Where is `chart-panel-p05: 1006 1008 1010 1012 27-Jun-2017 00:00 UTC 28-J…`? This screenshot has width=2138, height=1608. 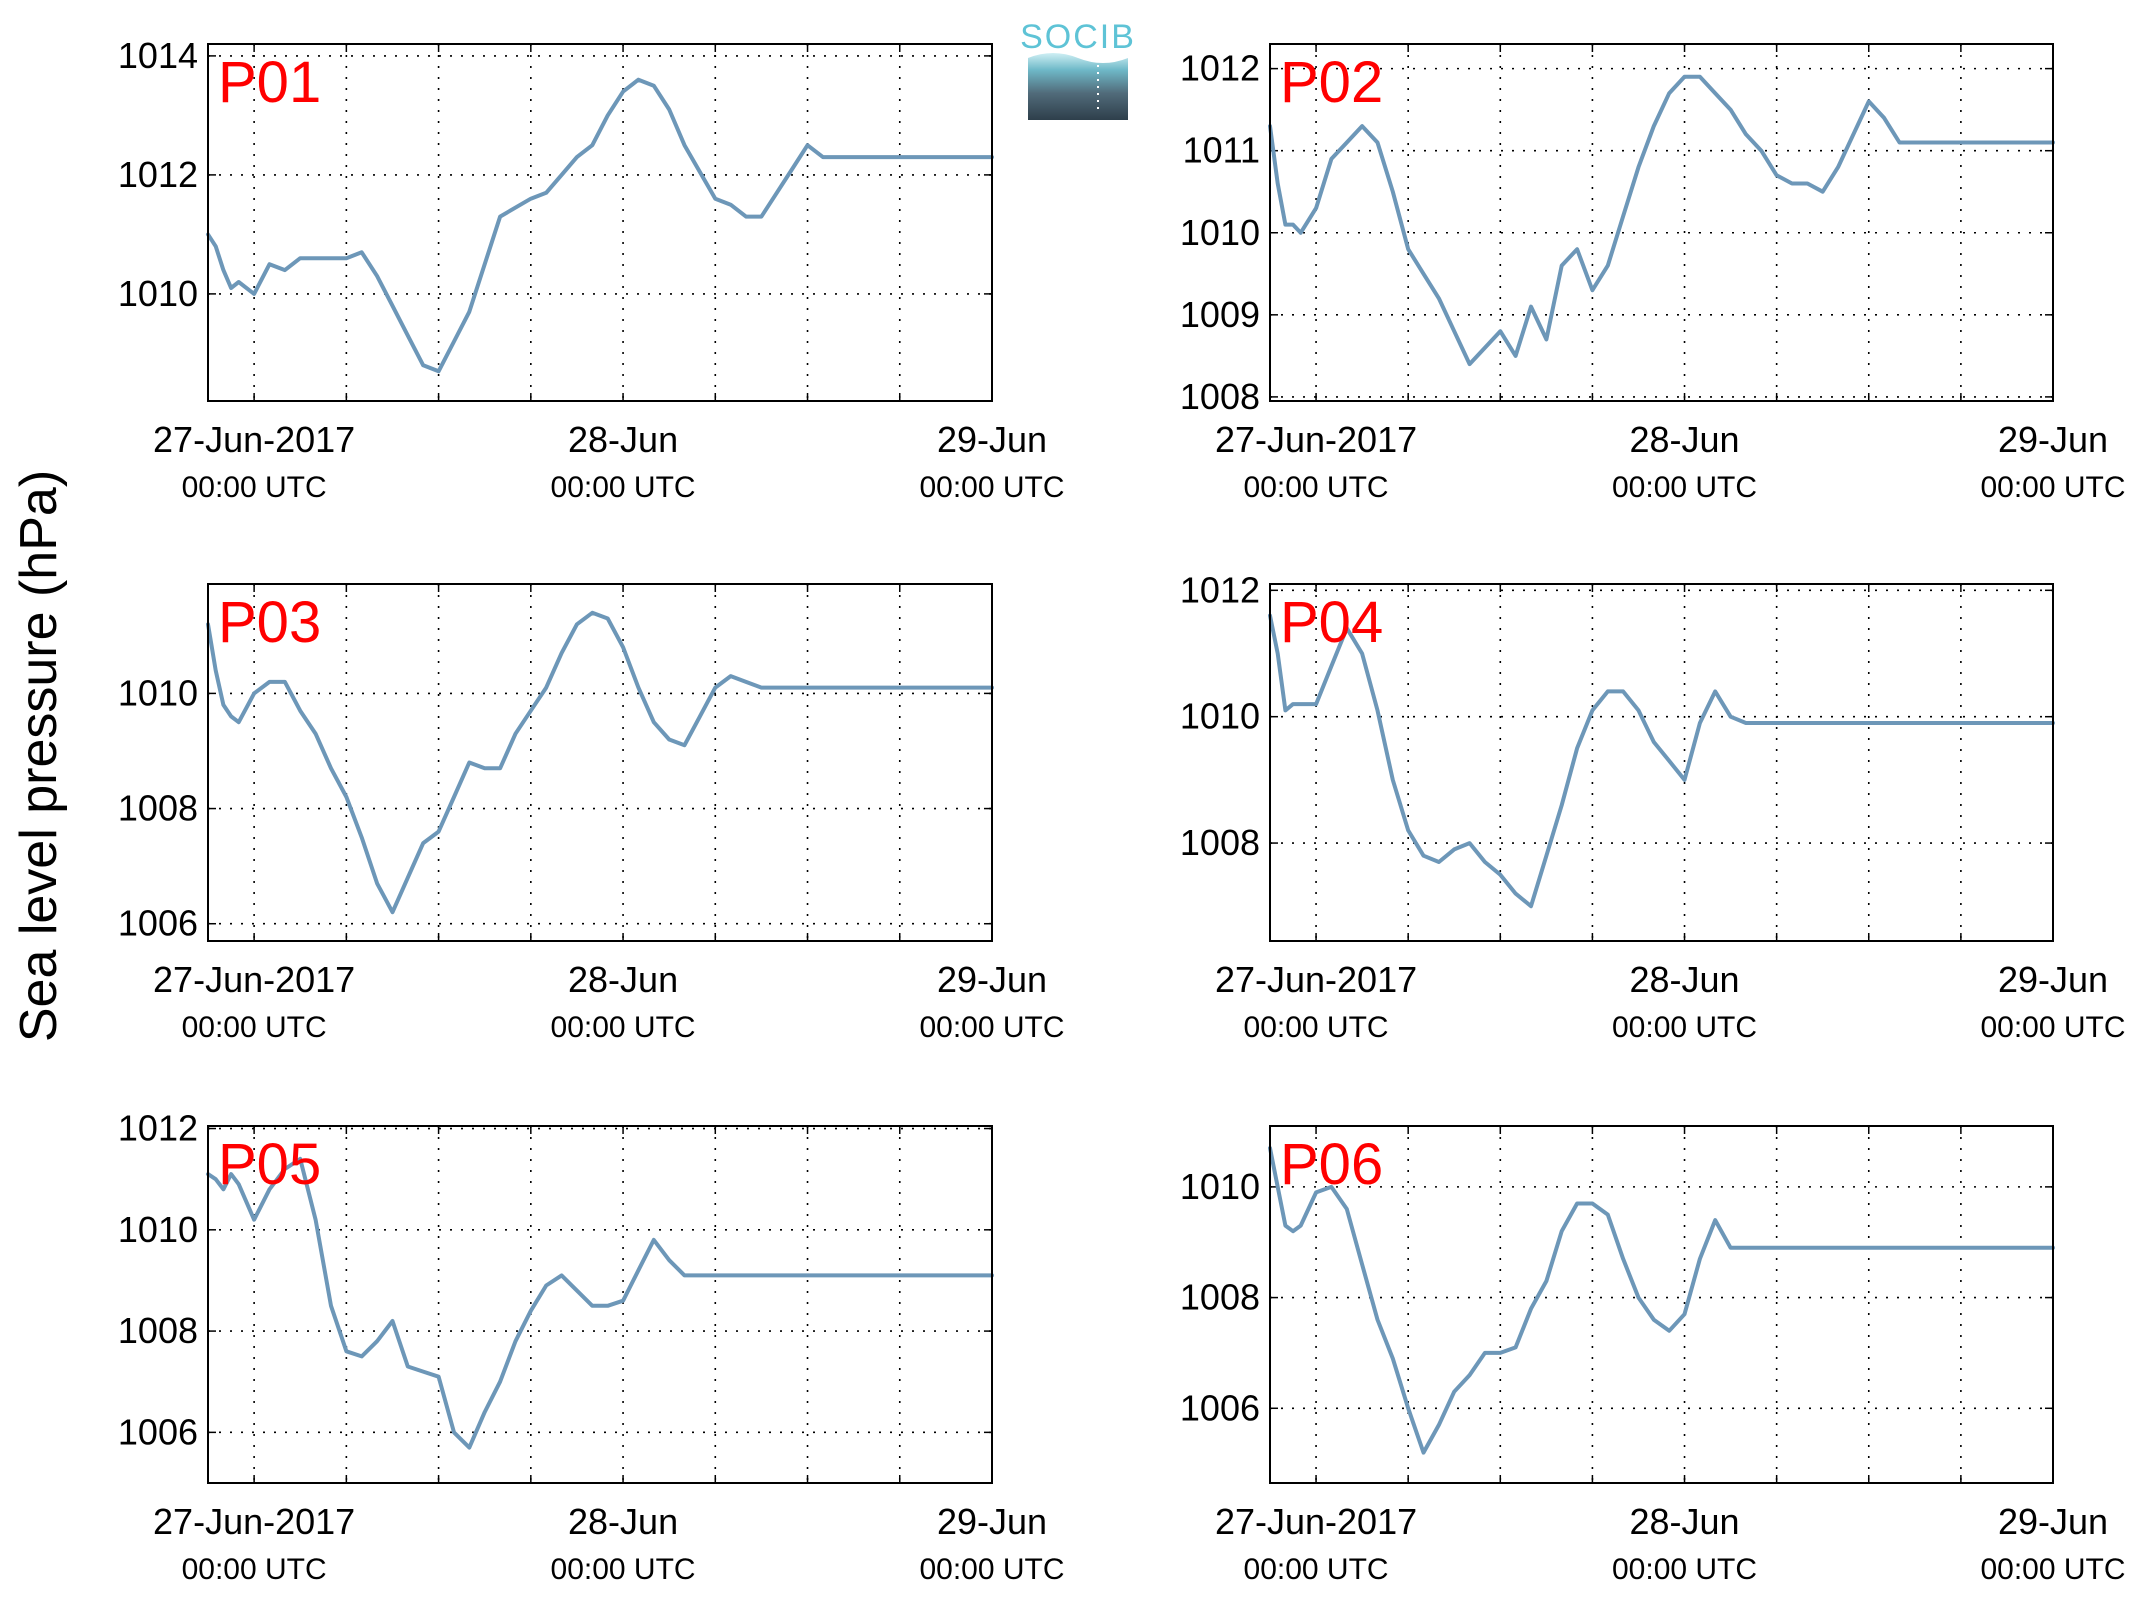
chart-panel-p05: 1006 1008 1010 1012 27-Jun-2017 00:00 UTC 28-J… is located at coordinates (591, 1347).